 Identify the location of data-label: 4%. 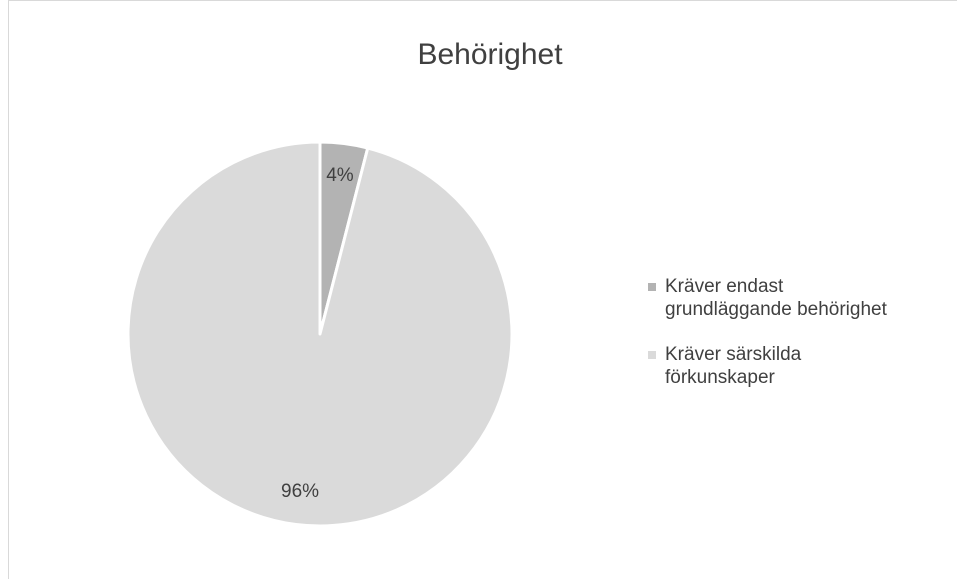
(340, 175).